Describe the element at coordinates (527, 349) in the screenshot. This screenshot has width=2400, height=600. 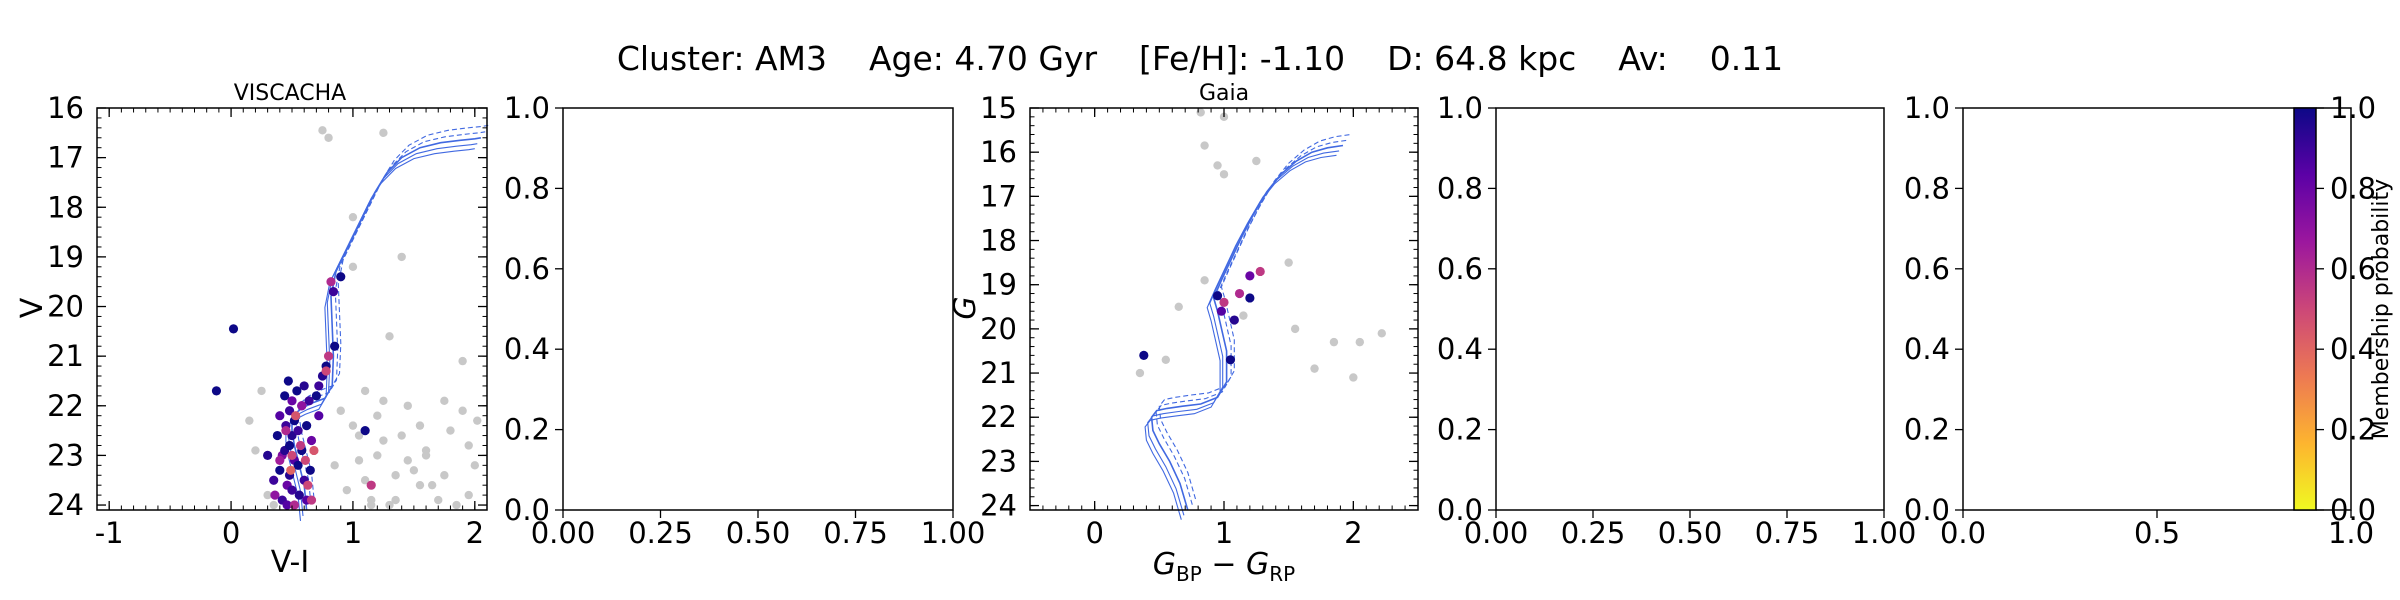
I see `empty1-ytick-label: 0.4` at that location.